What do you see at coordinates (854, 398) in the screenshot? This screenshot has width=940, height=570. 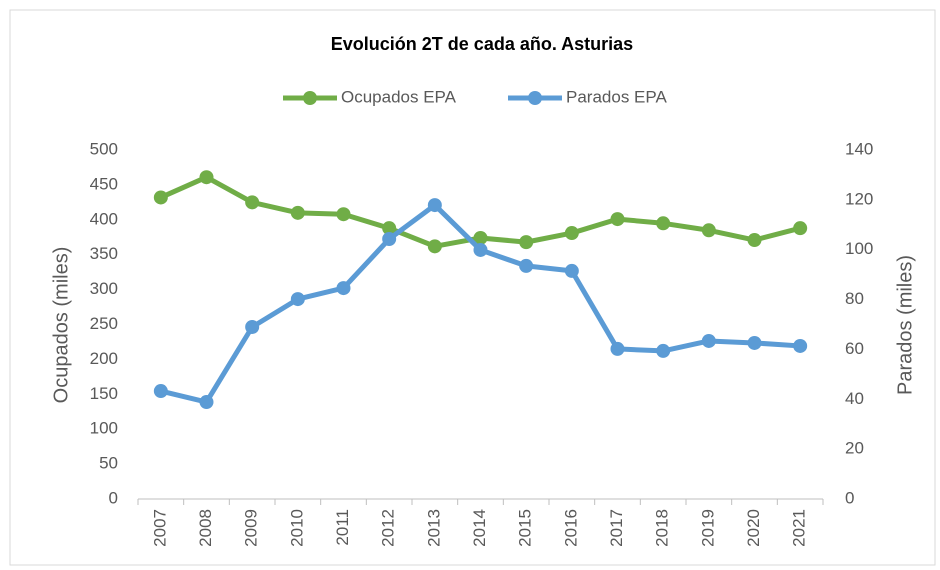 I see `y2-tick-label: 40` at bounding box center [854, 398].